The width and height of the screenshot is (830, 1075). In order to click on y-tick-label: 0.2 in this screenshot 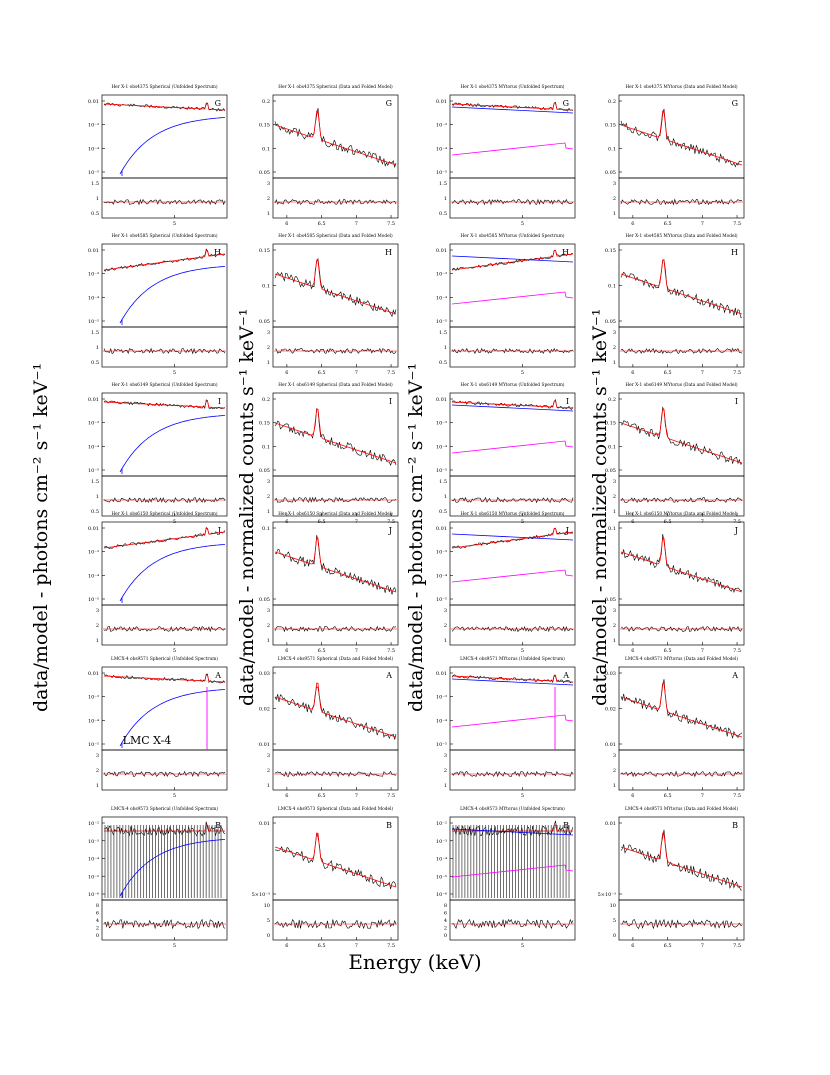, I will do `click(612, 102)`.